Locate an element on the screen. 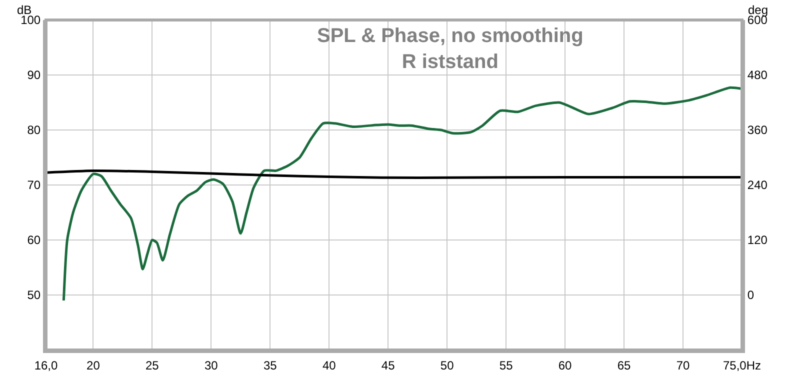 The width and height of the screenshot is (800, 374). y2-tick-label: 480 is located at coordinates (757, 75).